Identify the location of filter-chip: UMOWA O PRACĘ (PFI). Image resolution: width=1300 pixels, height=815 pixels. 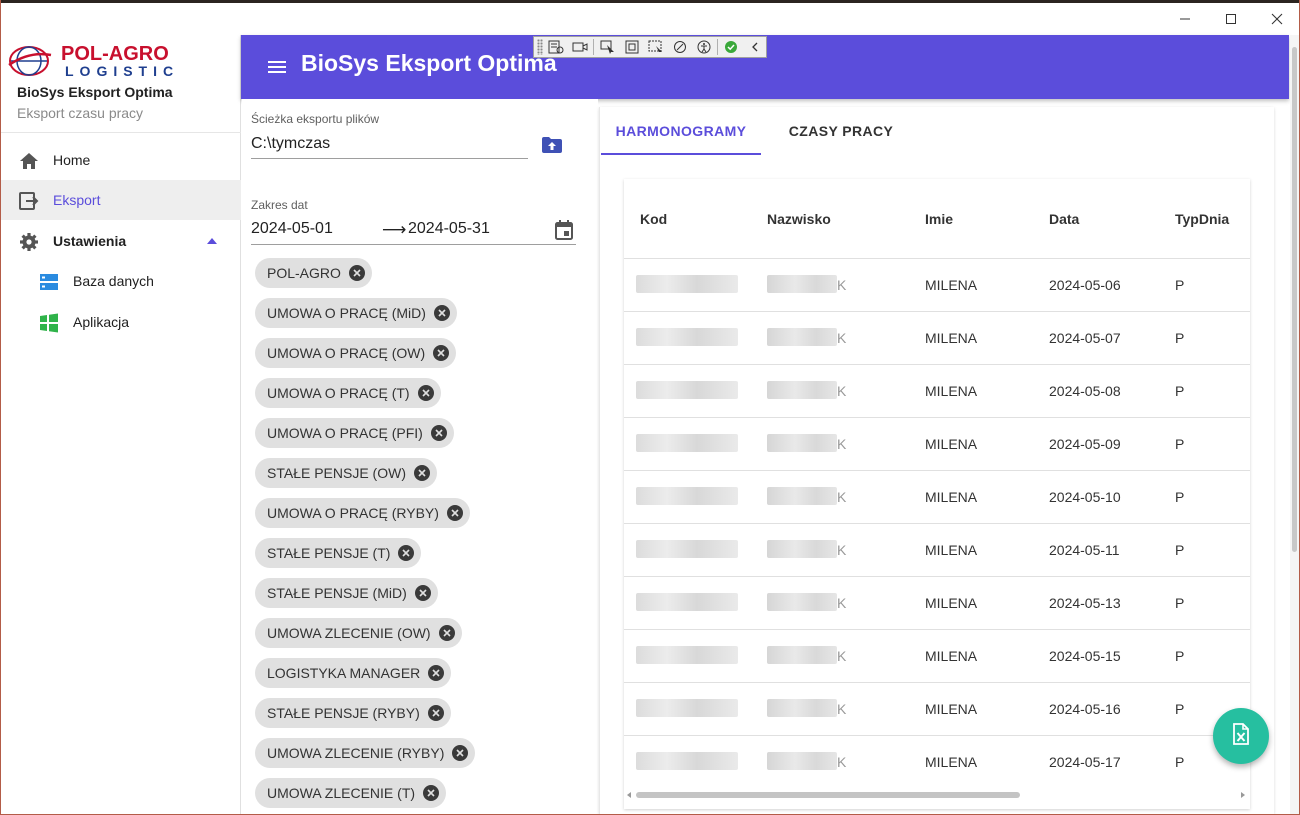
(354, 433).